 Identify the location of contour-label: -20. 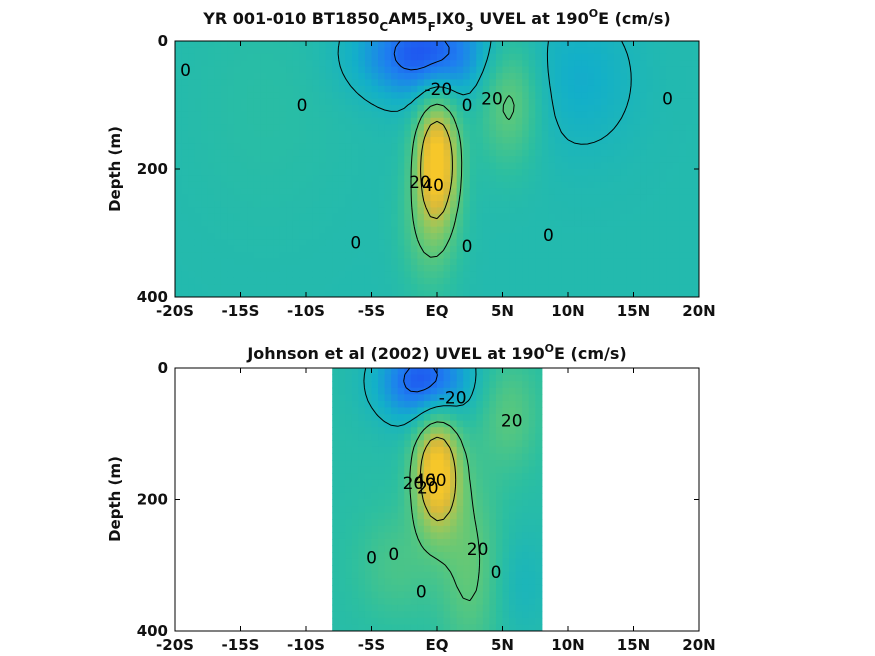
(453, 399).